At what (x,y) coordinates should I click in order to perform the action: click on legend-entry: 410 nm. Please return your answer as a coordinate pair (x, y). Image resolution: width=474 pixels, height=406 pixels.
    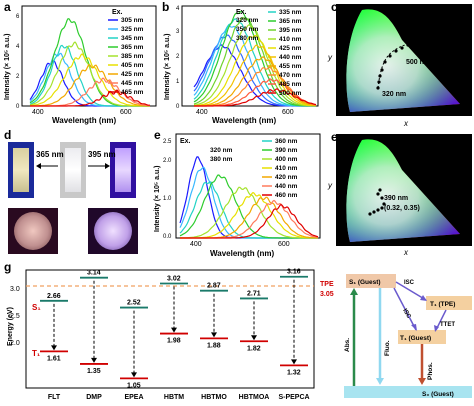
    Looking at the image, I should click on (286, 168).